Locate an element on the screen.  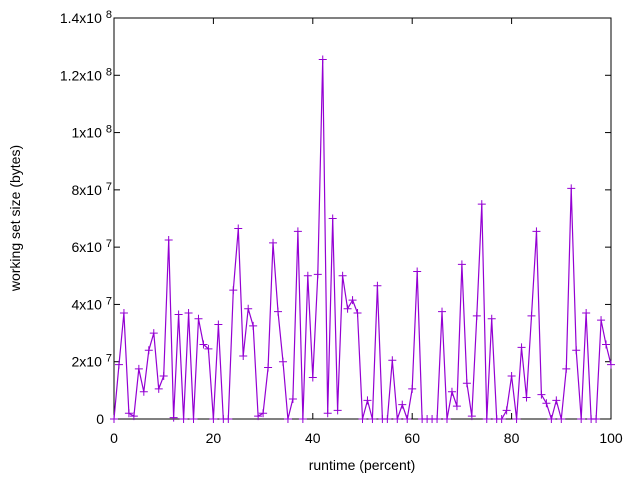
y-tick-label: 6x10 7 is located at coordinates (92, 246).